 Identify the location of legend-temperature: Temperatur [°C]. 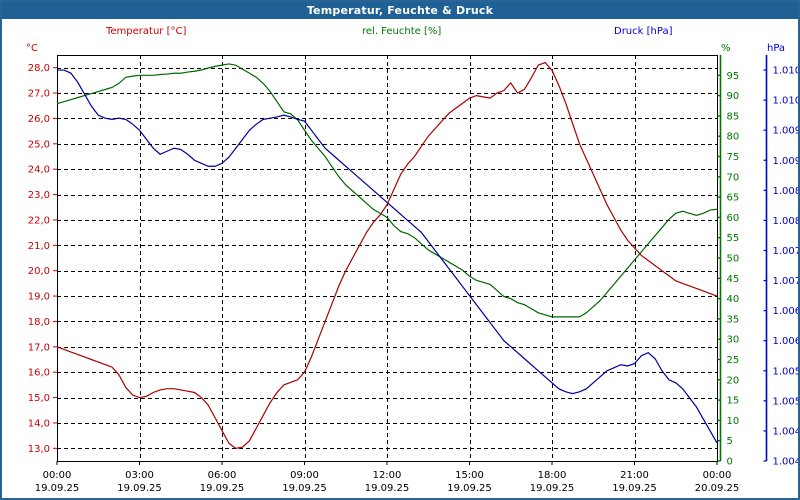
(146, 31).